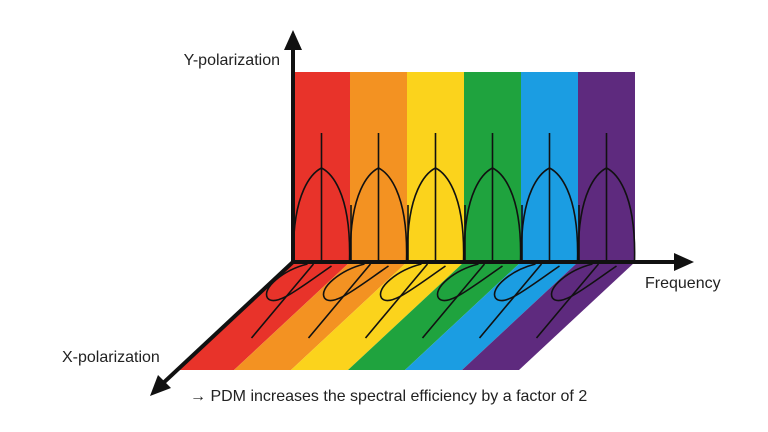  I want to click on y-arrow, so click(293, 40).